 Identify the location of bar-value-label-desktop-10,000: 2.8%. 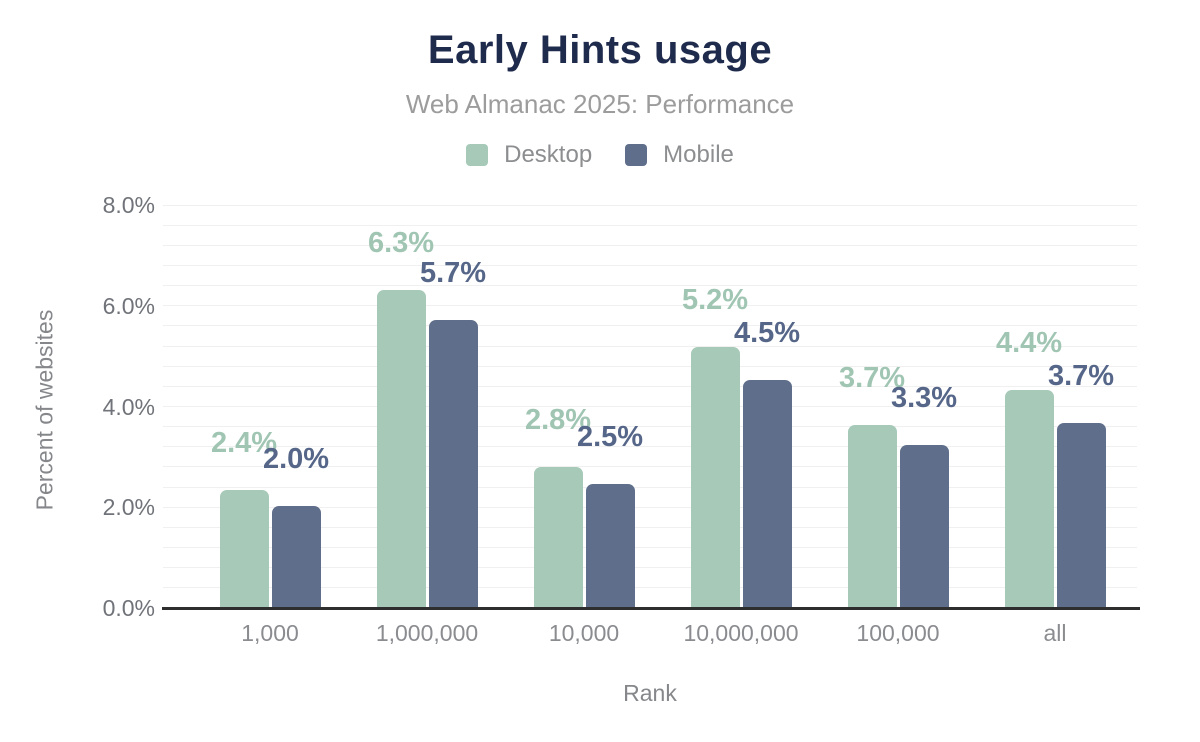
(558, 419).